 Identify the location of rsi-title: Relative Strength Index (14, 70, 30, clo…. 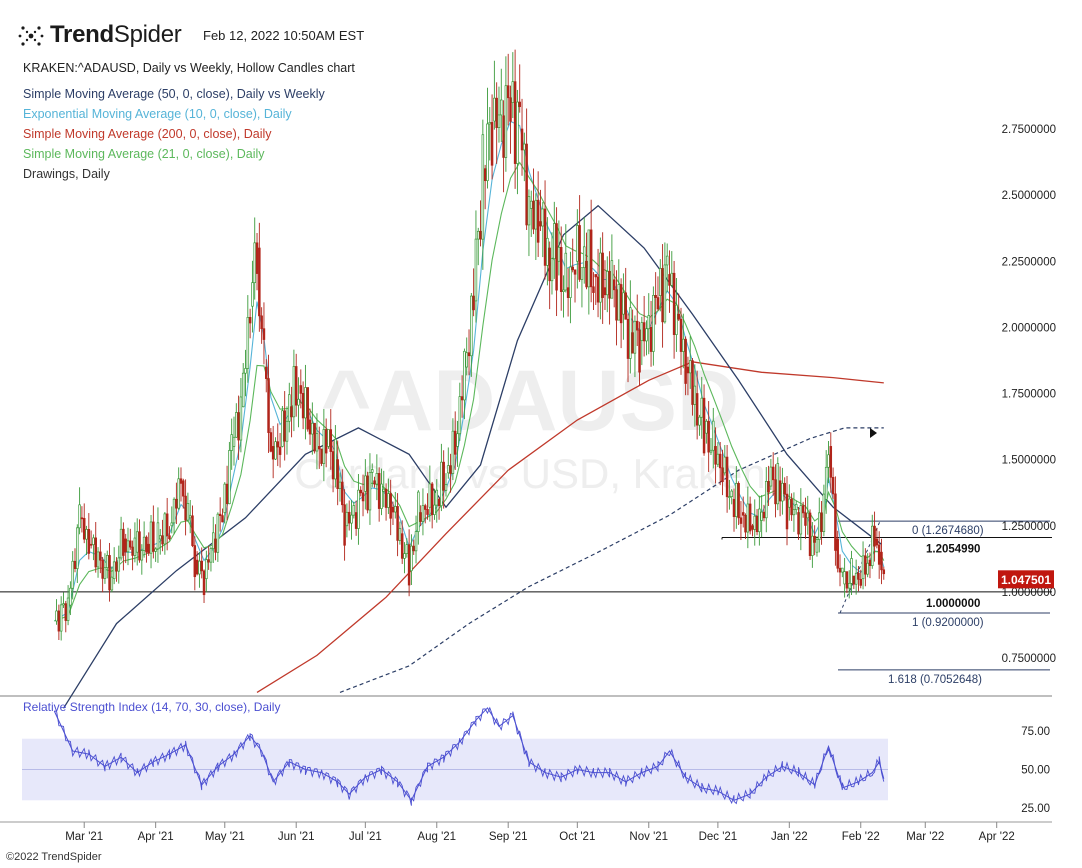
(151, 707).